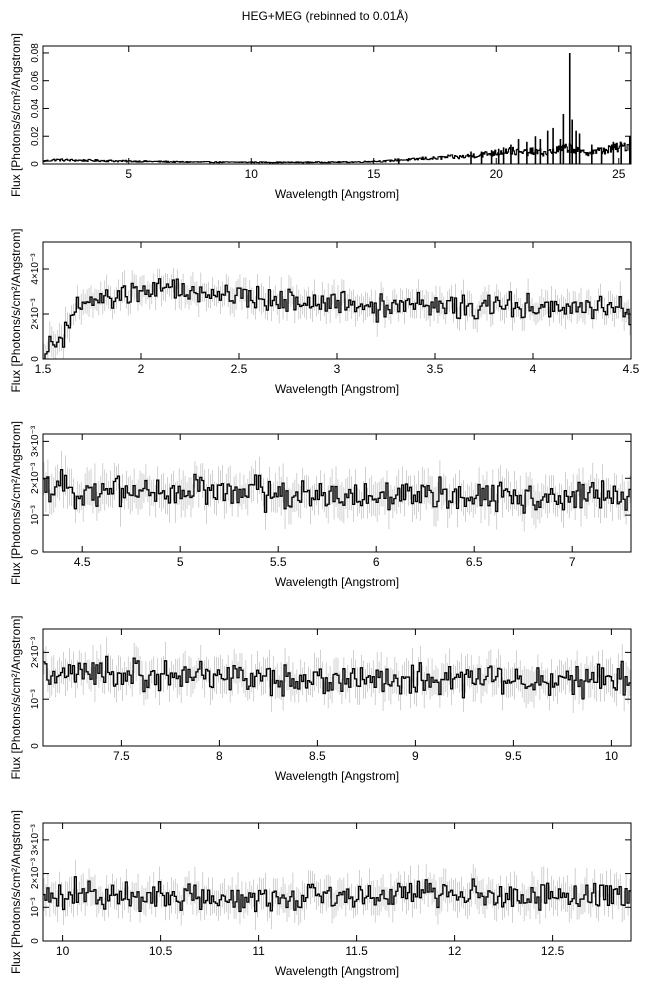 The width and height of the screenshot is (650, 991). Describe the element at coordinates (141, 369) in the screenshot. I see `x-tick-label: 2` at that location.